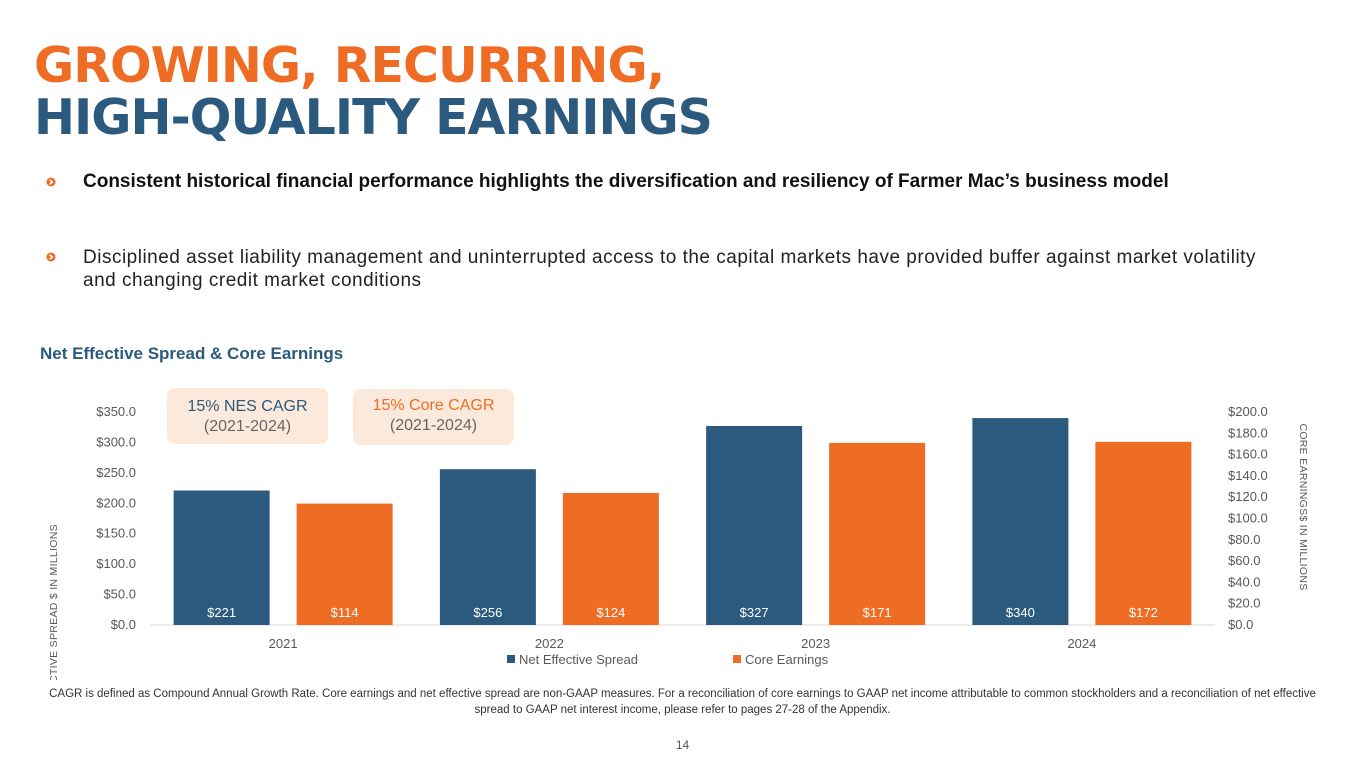 The height and width of the screenshot is (768, 1365). What do you see at coordinates (1244, 581) in the screenshot?
I see `y-tick-right: $40.0` at bounding box center [1244, 581].